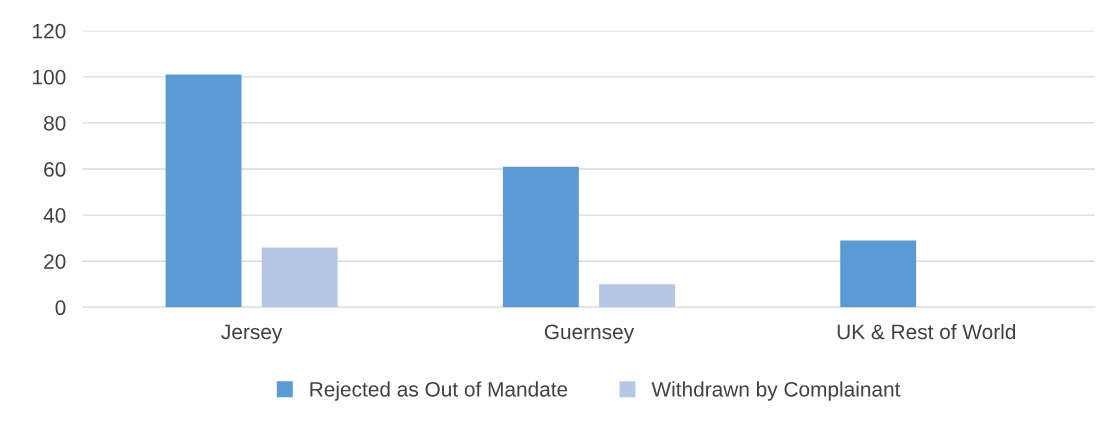 The height and width of the screenshot is (439, 1106). What do you see at coordinates (55, 169) in the screenshot?
I see `y-tick-label: 60` at bounding box center [55, 169].